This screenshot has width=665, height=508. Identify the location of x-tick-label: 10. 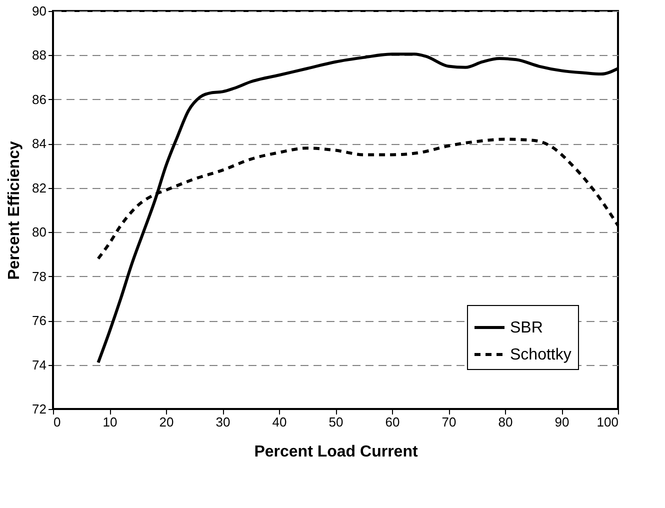
(110, 422).